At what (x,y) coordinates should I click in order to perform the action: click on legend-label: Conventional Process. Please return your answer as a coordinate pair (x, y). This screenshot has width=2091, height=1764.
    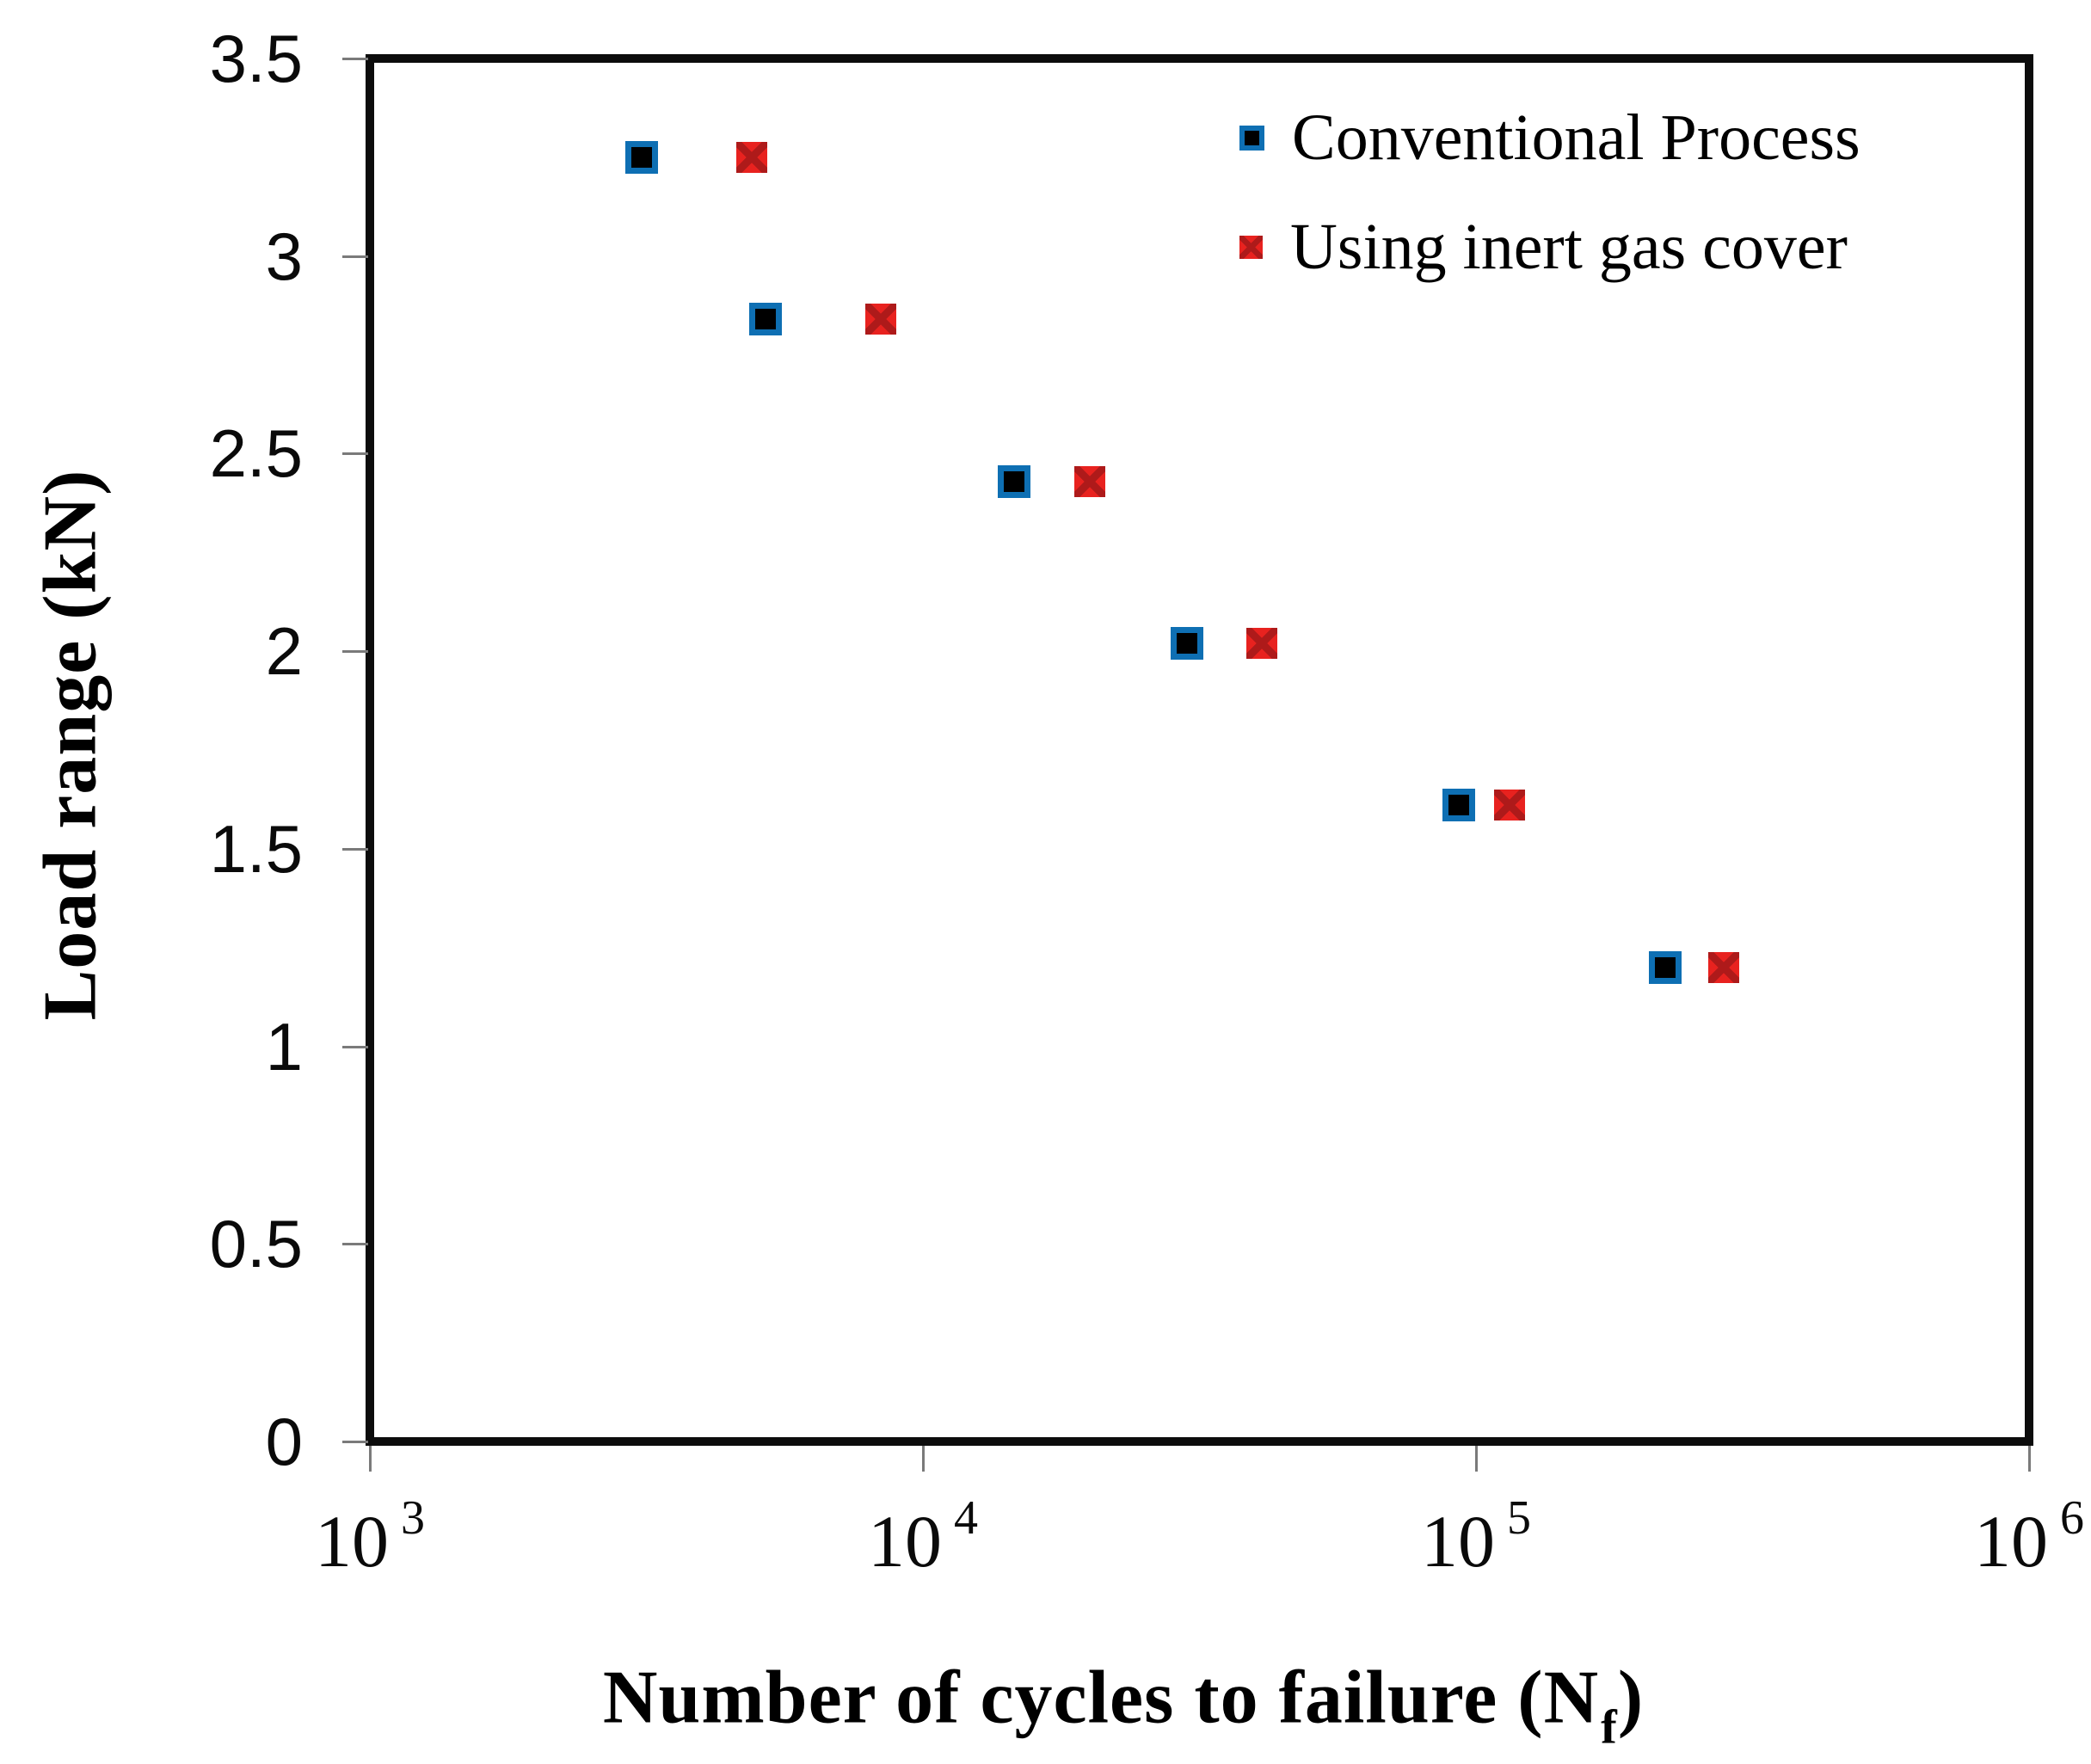
    Looking at the image, I should click on (1576, 137).